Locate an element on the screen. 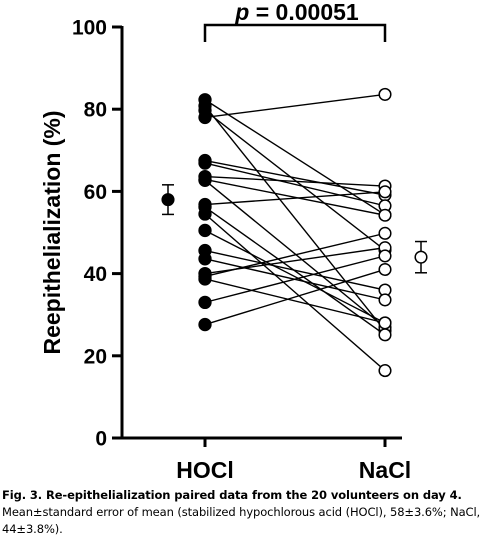  x-tick-label: HOCl is located at coordinates (205, 469).